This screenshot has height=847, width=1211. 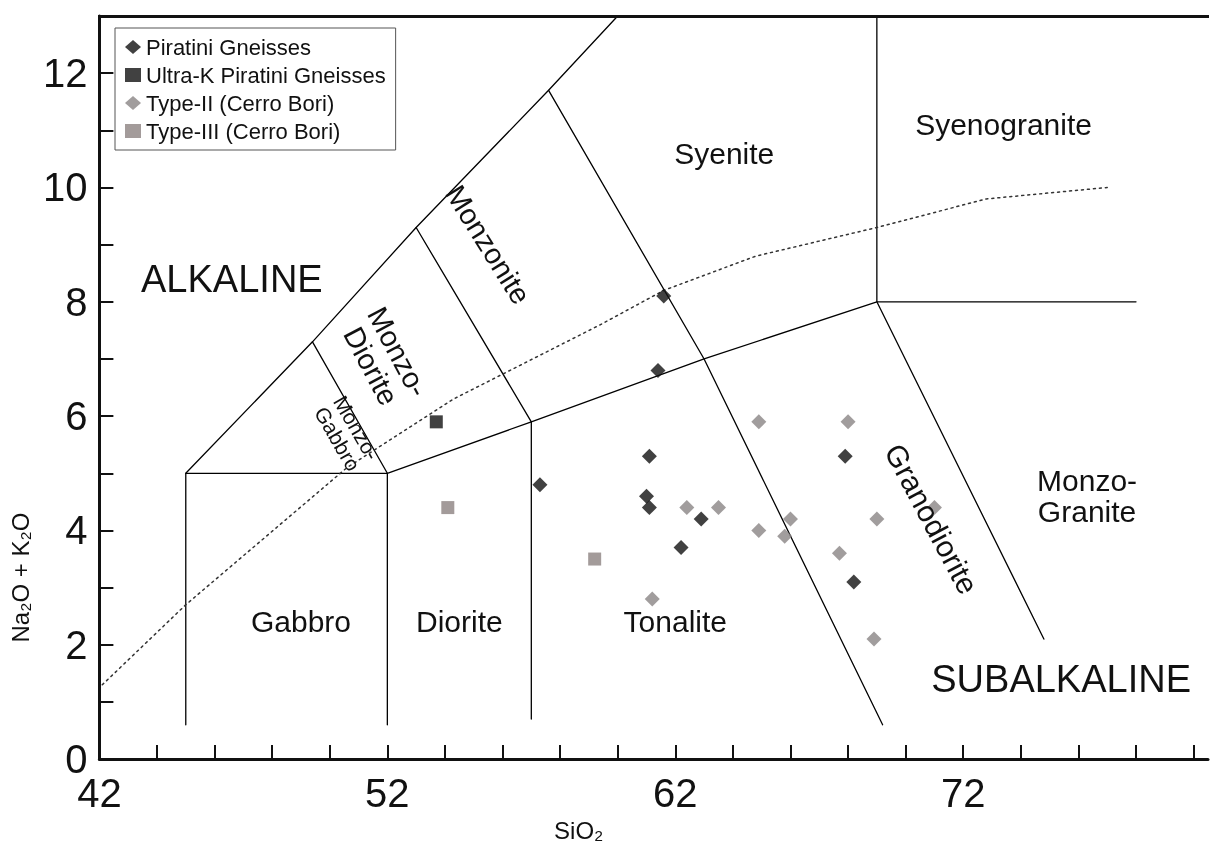 What do you see at coordinates (1061, 679) in the screenshot?
I see `annotation: SUBALKALINE` at bounding box center [1061, 679].